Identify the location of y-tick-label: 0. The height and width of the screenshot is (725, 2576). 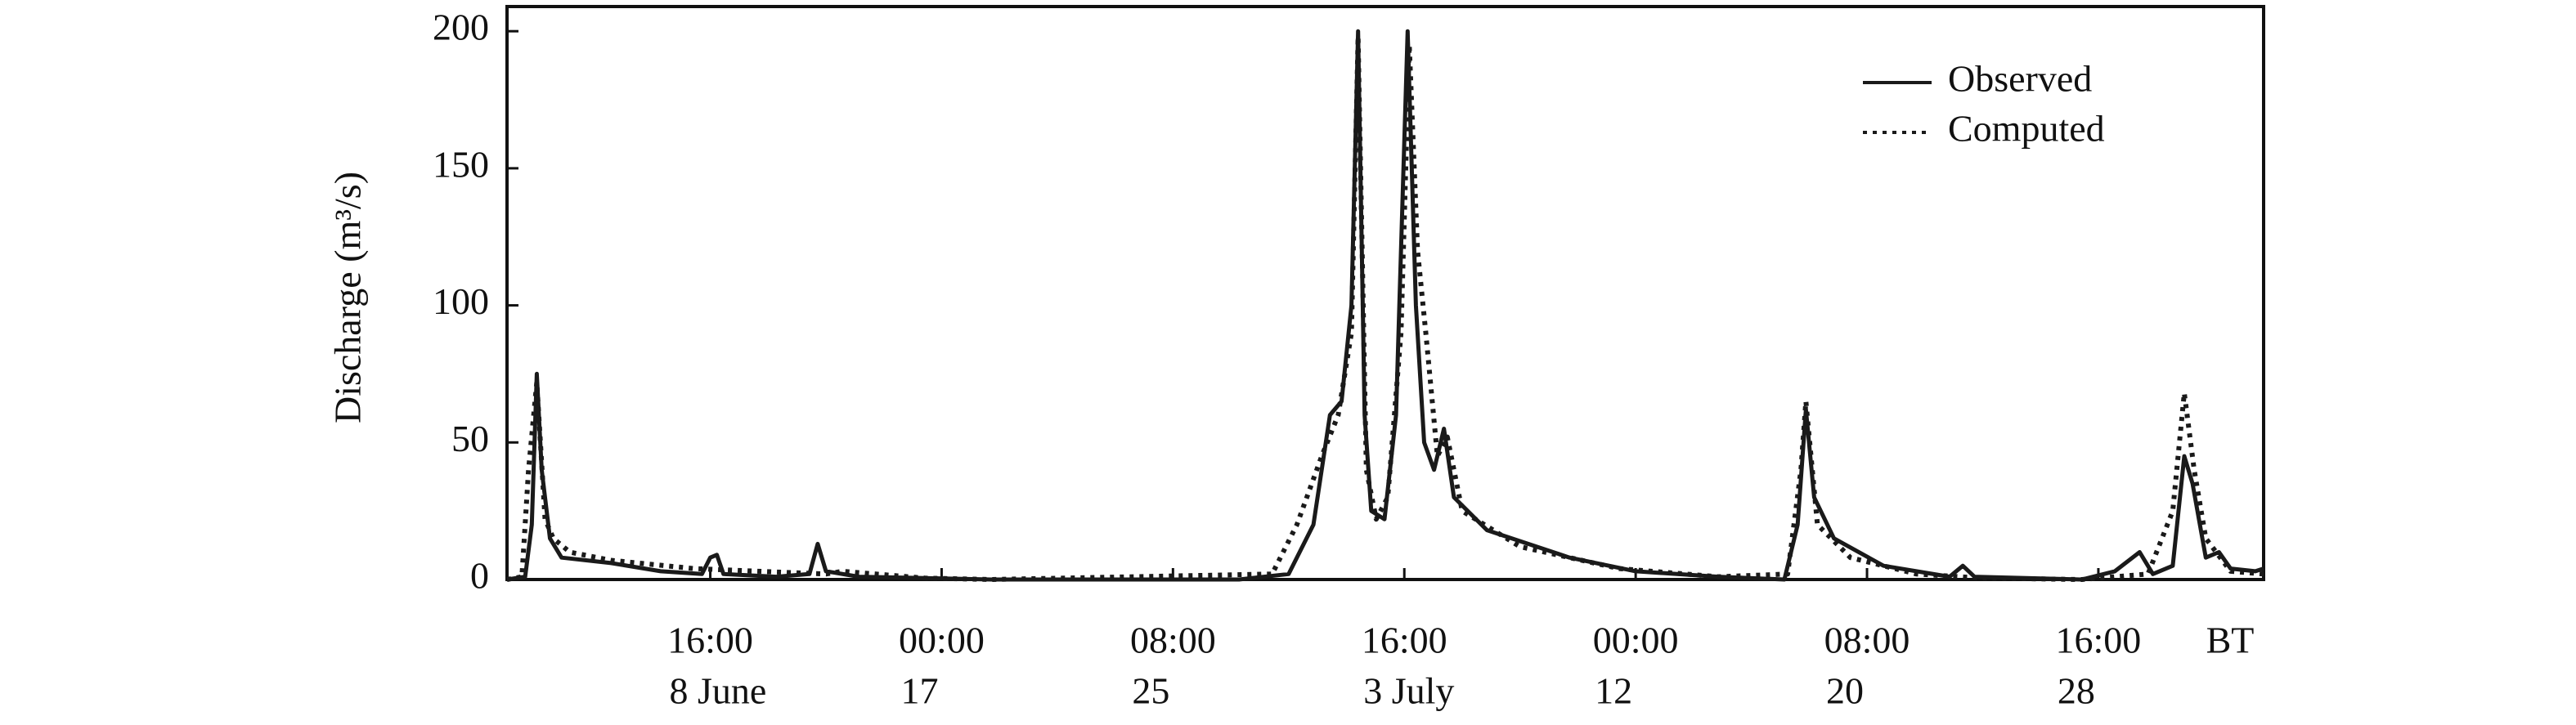
(479, 576).